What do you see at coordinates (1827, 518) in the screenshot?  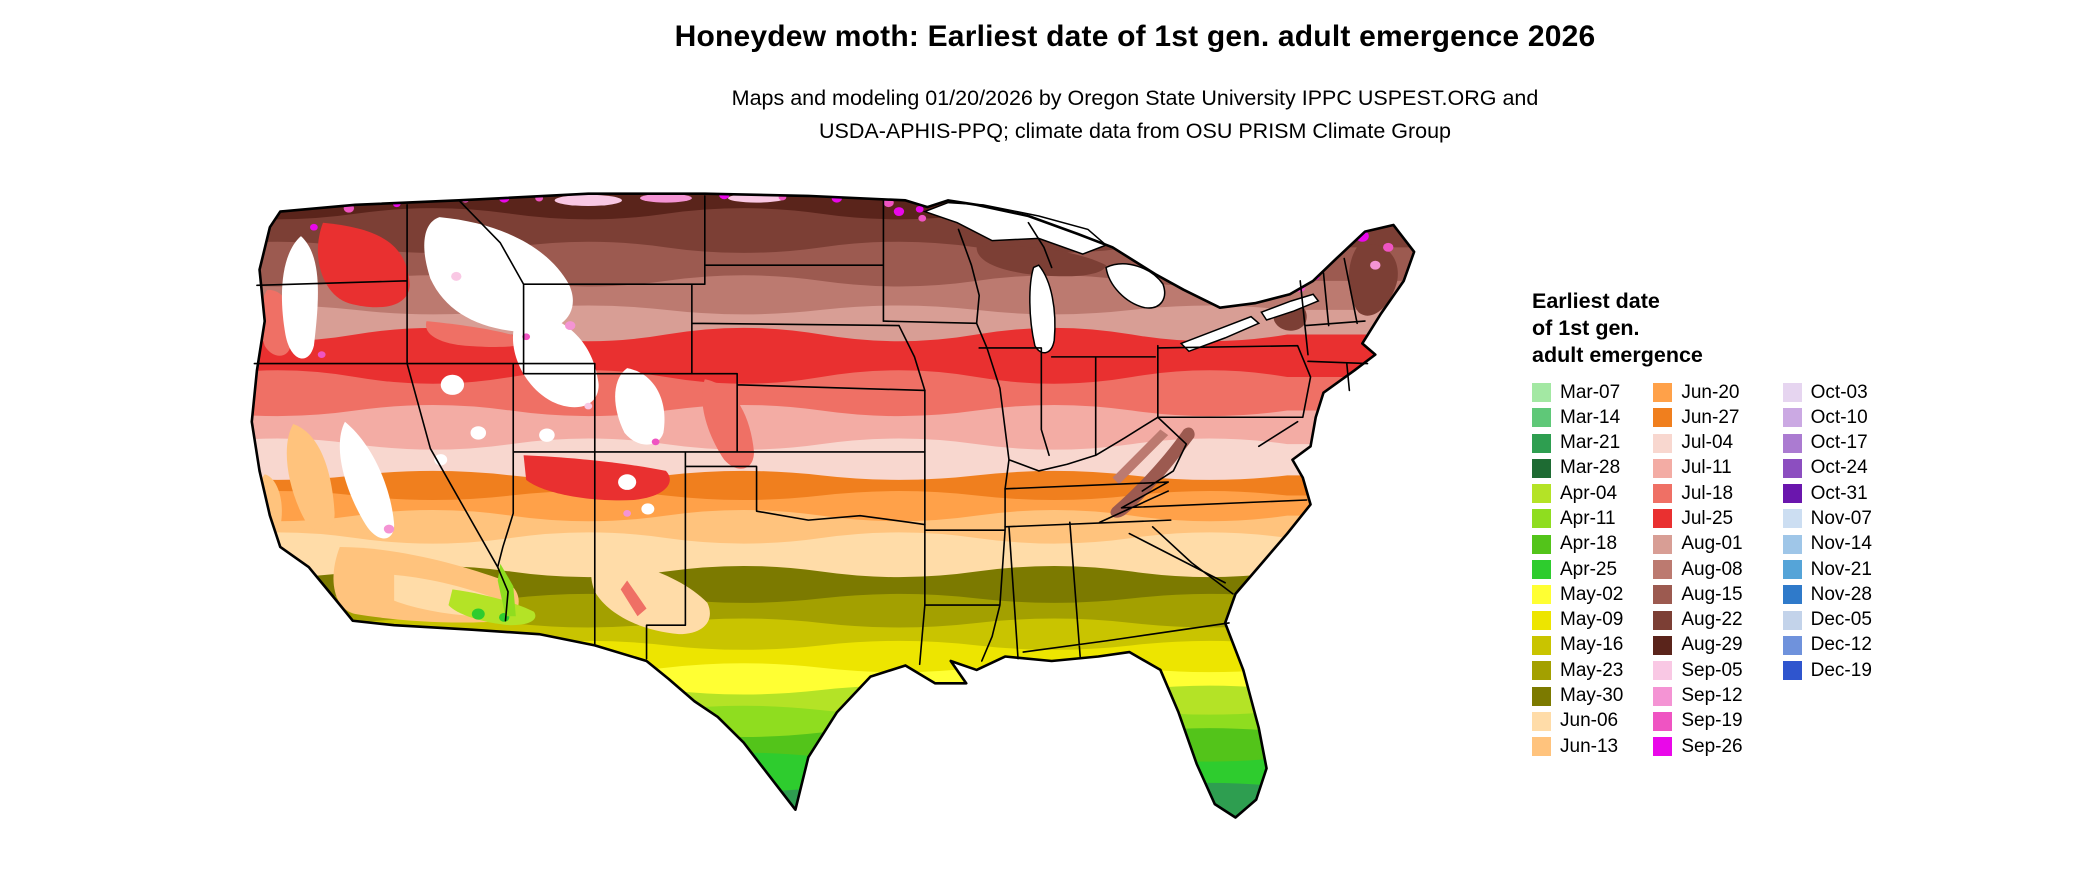 I see `legend-entry: Nov-07` at bounding box center [1827, 518].